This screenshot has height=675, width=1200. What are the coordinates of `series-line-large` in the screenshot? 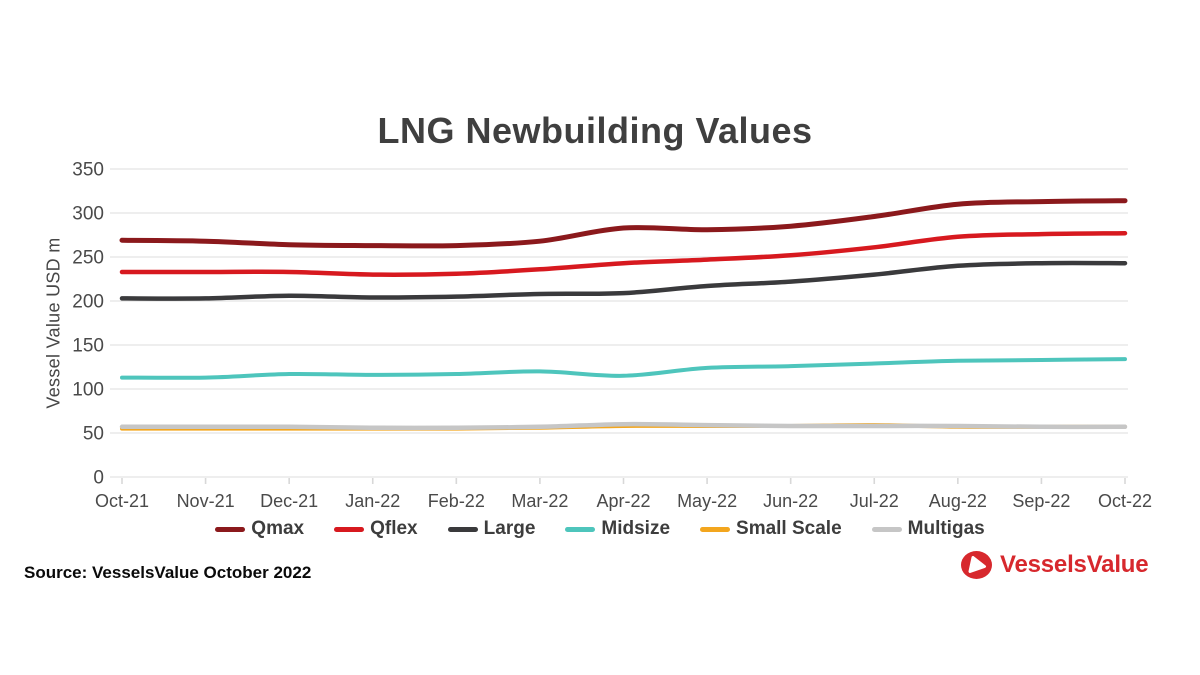 It's located at (623, 280).